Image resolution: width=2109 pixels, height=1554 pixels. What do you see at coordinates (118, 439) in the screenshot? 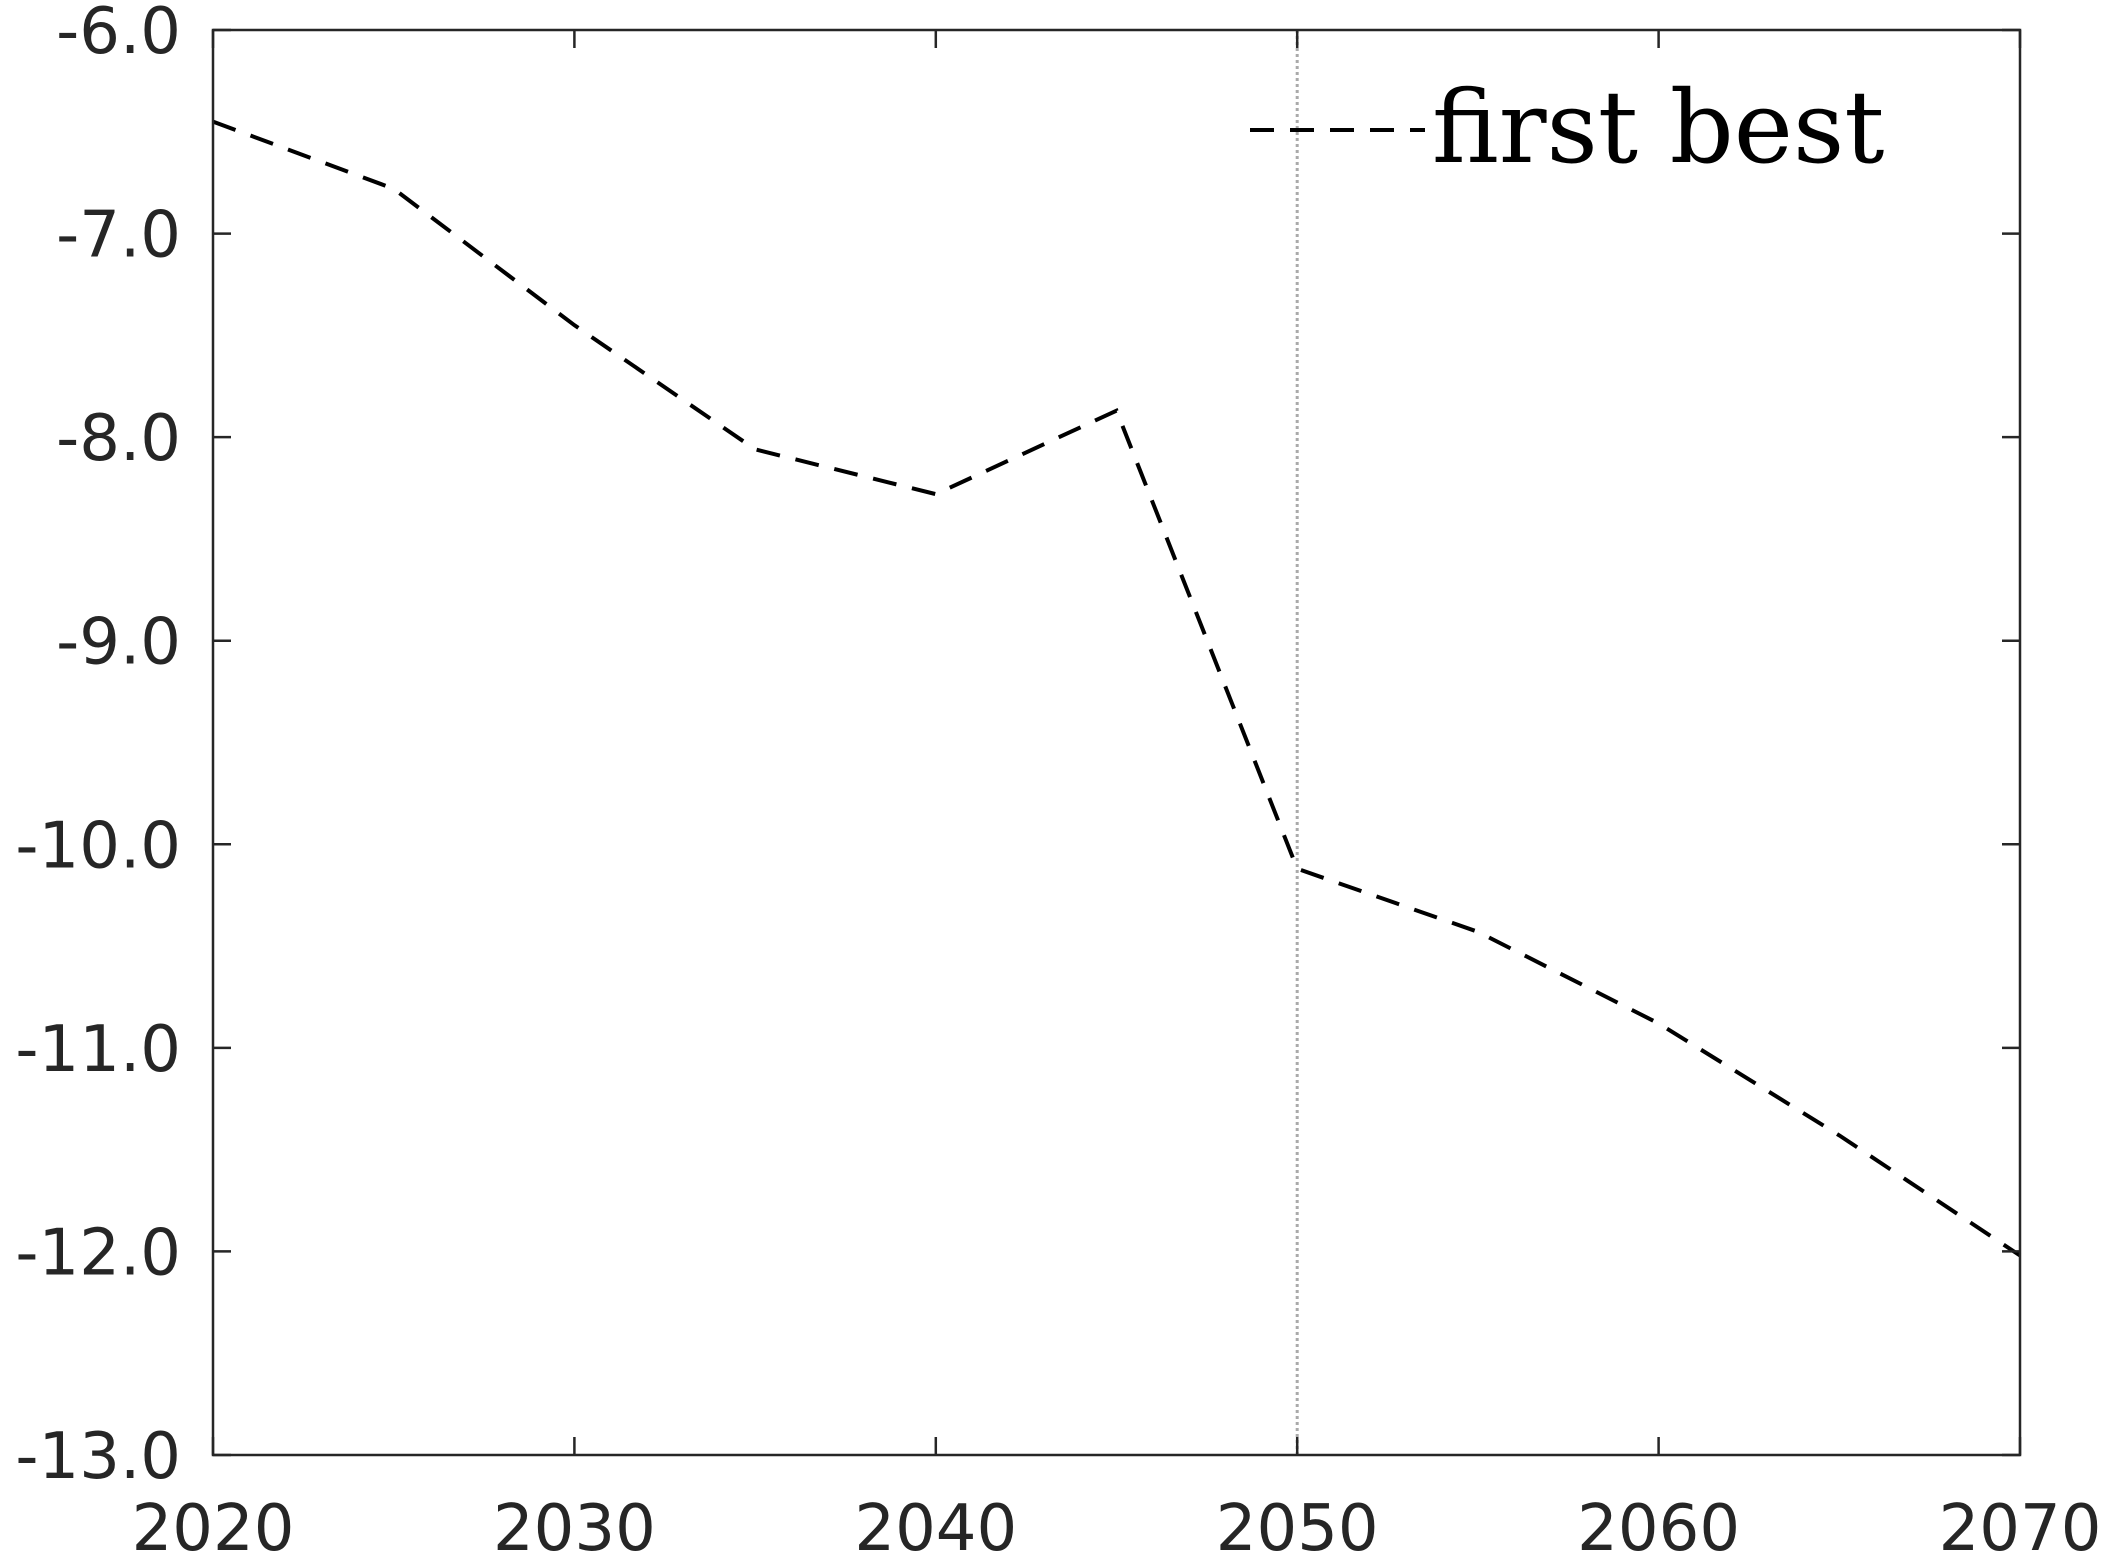
I see `y-tick-label-2: -8.0` at bounding box center [118, 439].